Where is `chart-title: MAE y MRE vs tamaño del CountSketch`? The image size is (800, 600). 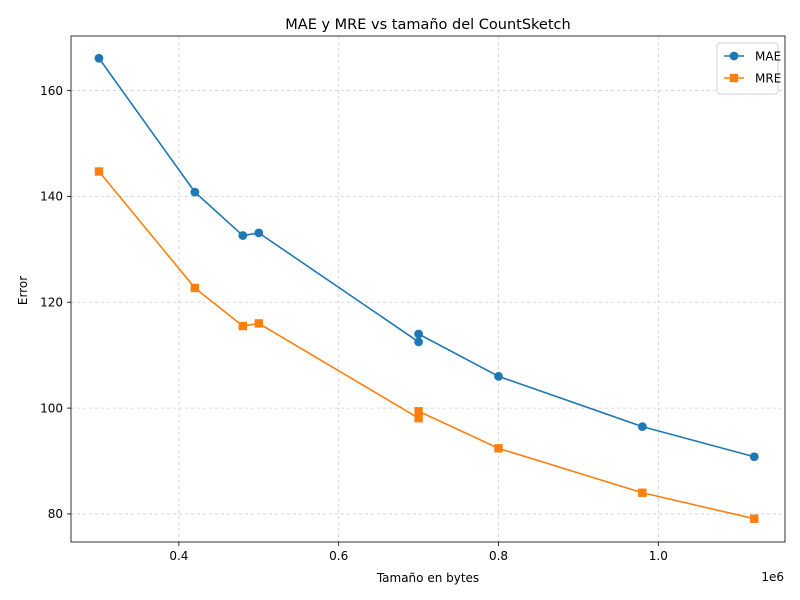 chart-title: MAE y MRE vs tamaño del CountSketch is located at coordinates (427, 25).